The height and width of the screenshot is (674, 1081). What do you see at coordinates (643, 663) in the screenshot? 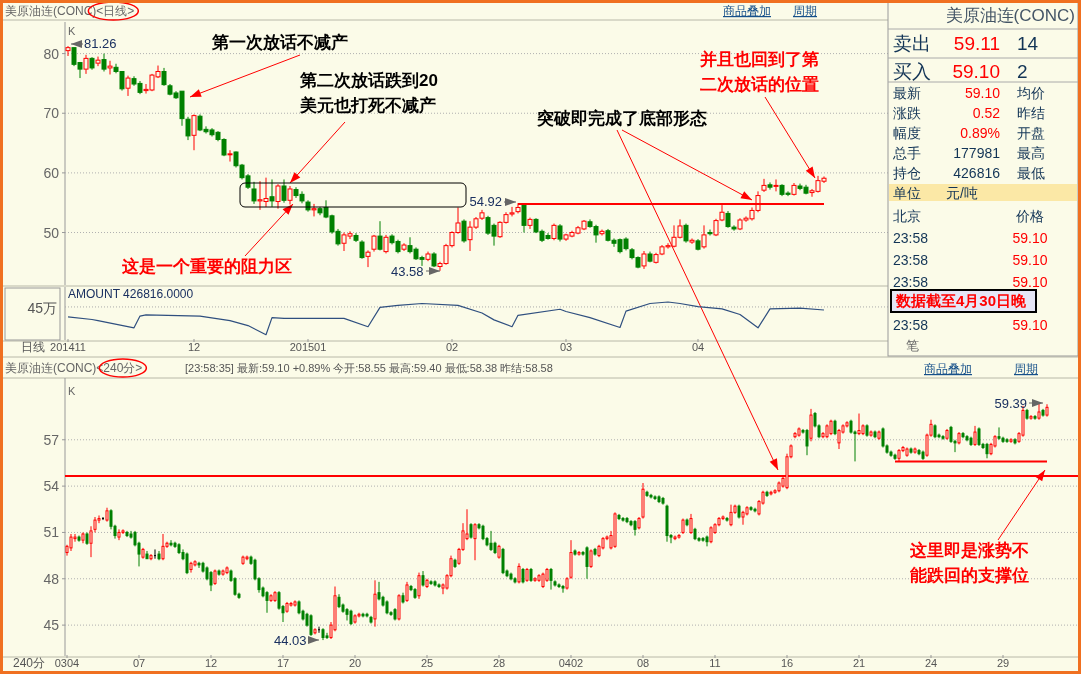
I see `x-tick-label: 08` at bounding box center [643, 663].